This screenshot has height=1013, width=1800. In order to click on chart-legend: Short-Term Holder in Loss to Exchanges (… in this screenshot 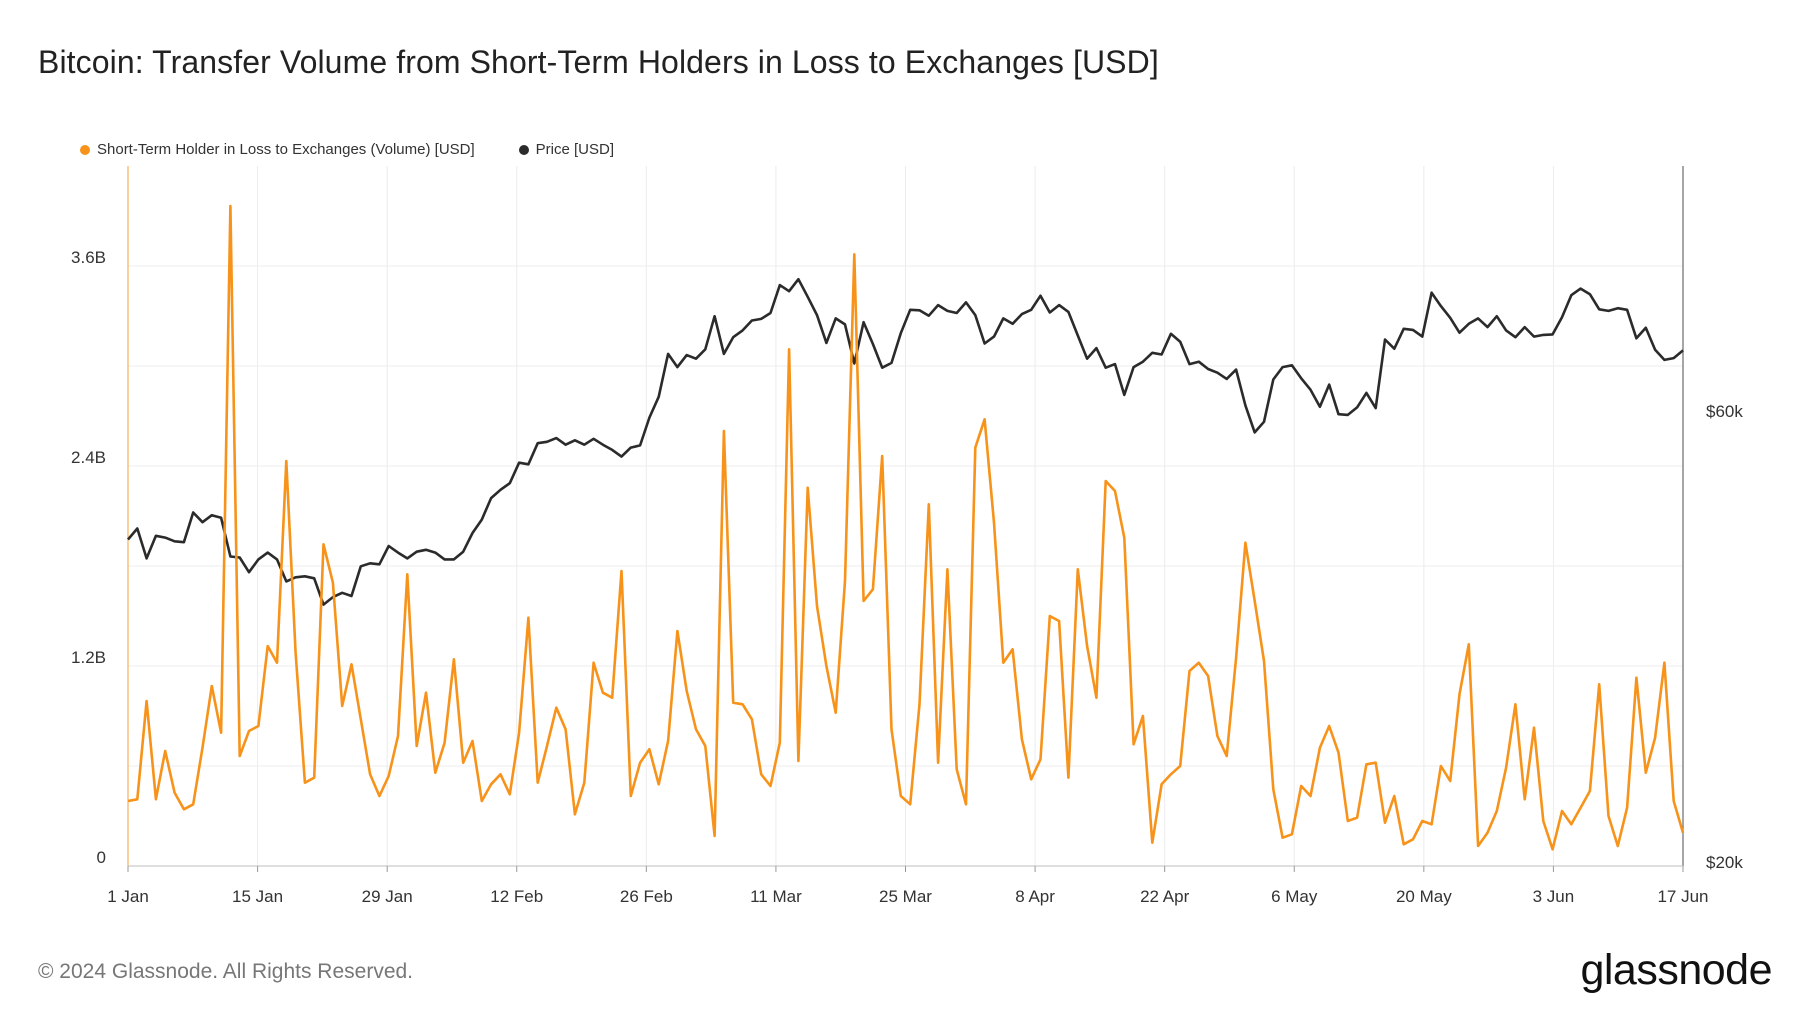, I will do `click(347, 149)`.